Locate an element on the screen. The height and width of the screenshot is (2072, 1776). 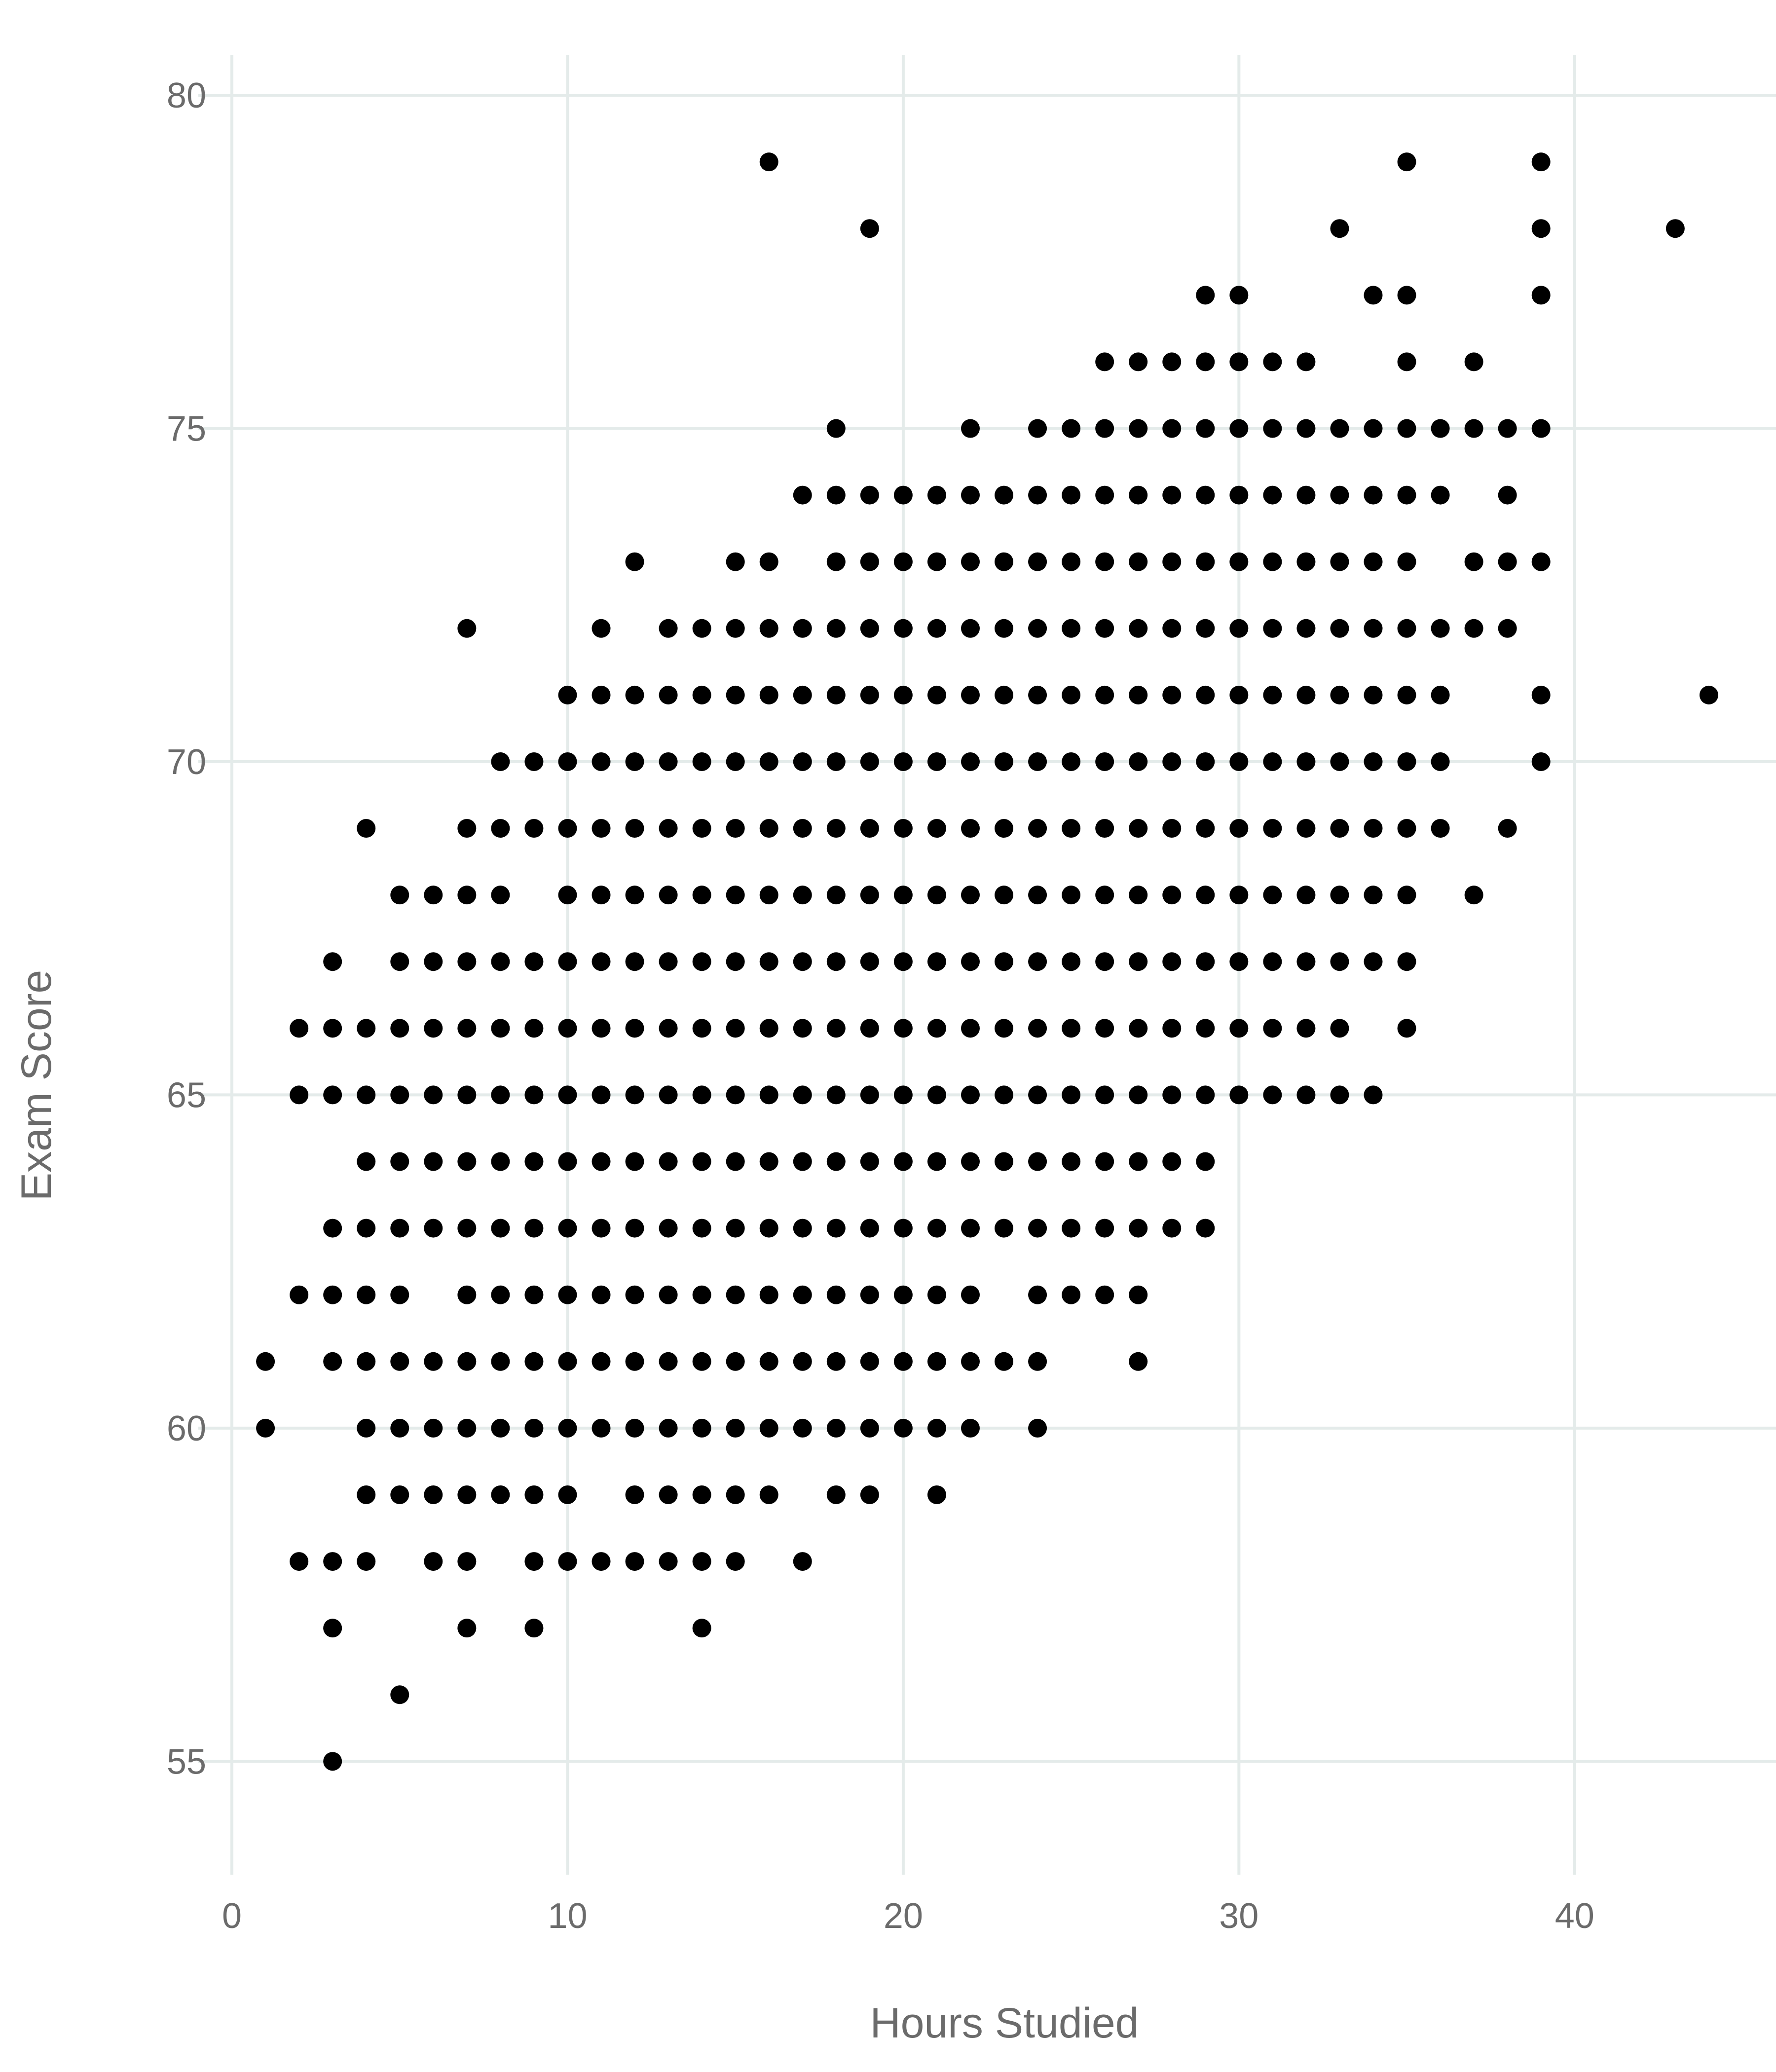
y-tick-label: 65 is located at coordinates (187, 1095).